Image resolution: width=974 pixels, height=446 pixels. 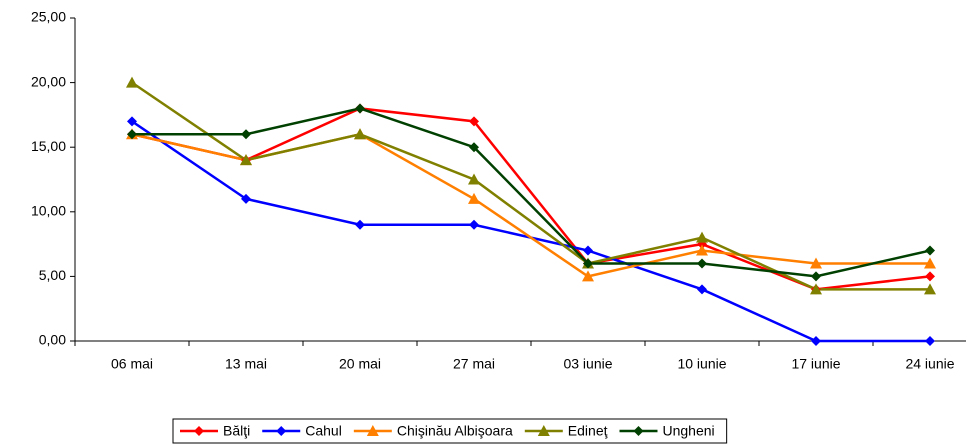 I want to click on x-tick-label: 03 iunie, so click(x=587, y=364).